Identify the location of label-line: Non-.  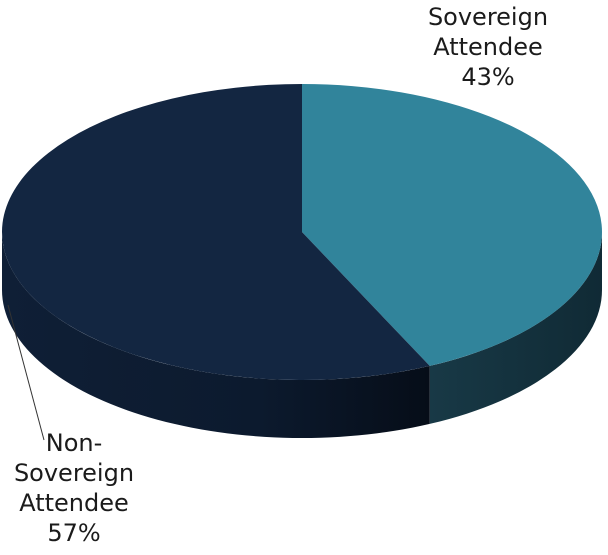
(74, 443).